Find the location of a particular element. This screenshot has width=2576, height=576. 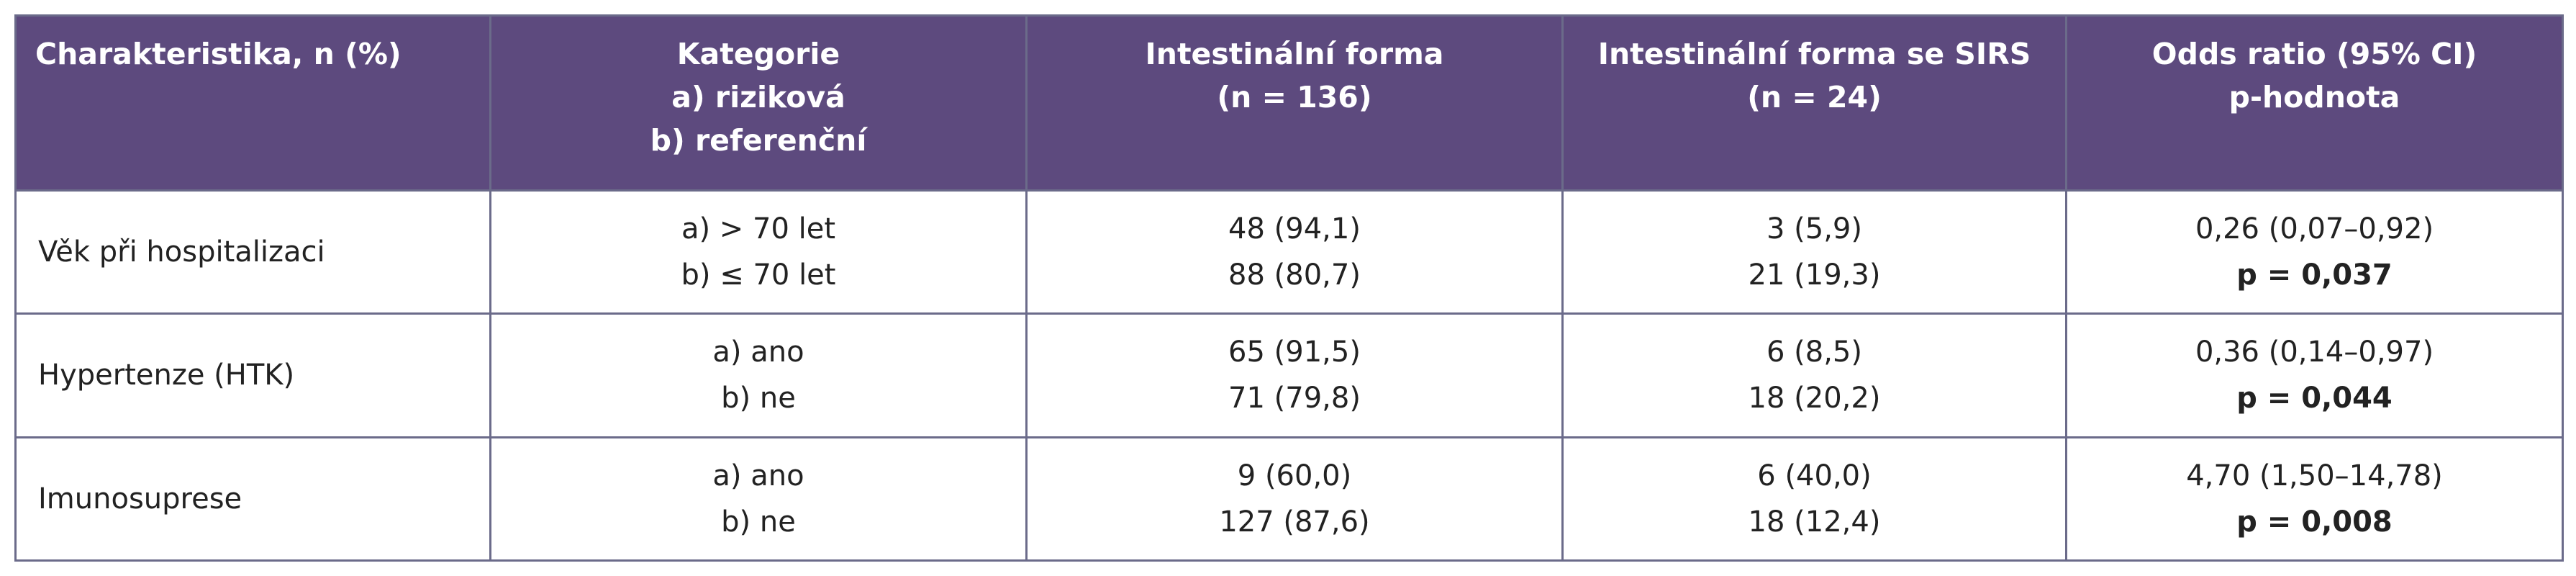

cell-intestinal-sirs: 6 (8,5) 18 (20,2) is located at coordinates (1814, 375).